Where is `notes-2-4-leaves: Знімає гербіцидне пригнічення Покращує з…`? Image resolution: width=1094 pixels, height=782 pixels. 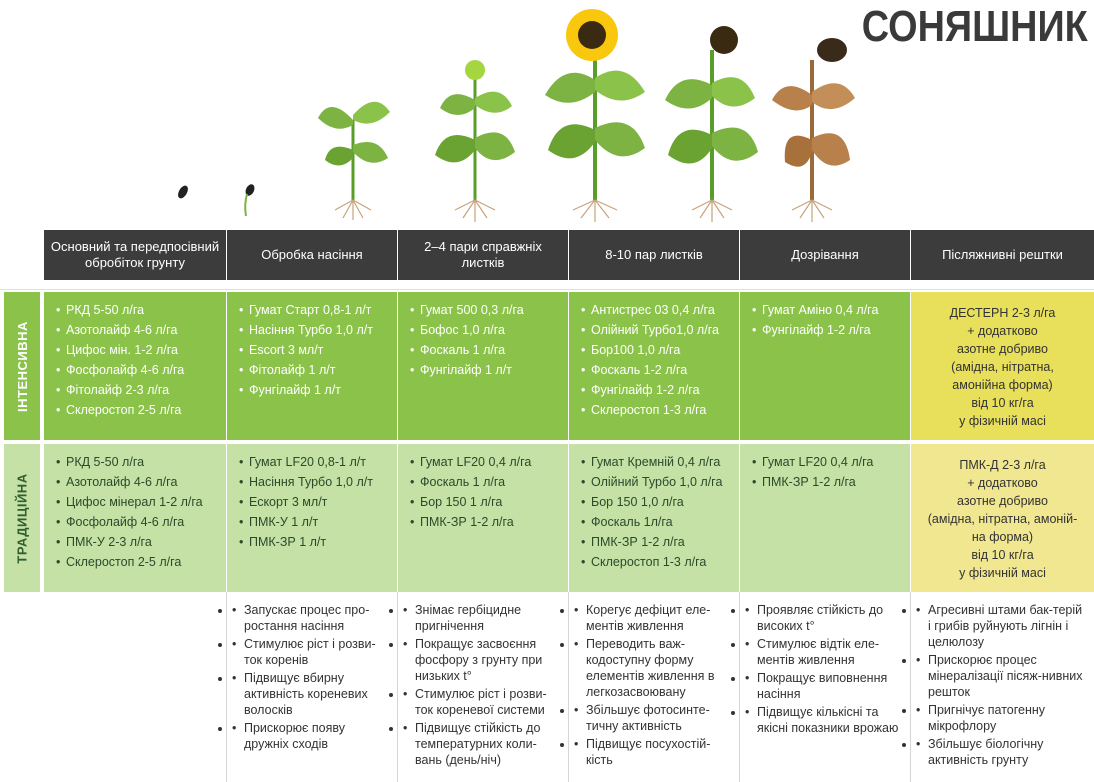 notes-2-4-leaves: Знімає гербіцидне пригнічення Покращує з… is located at coordinates (483, 686).